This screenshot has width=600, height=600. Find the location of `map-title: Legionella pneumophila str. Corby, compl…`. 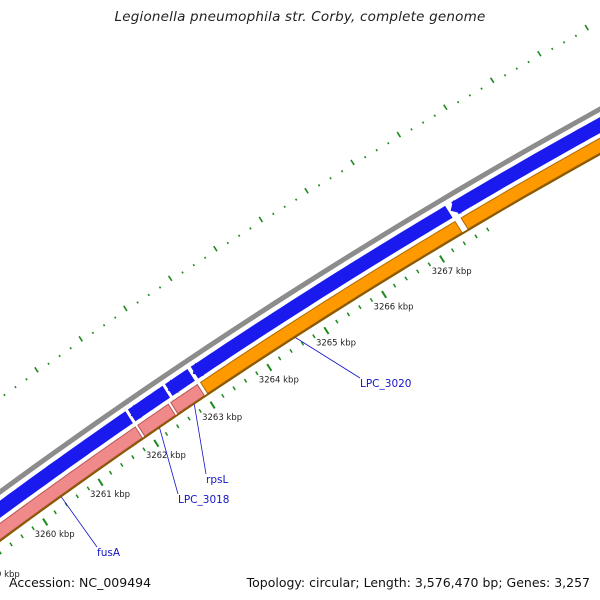

map-title: Legionella pneumophila str. Corby, compl… is located at coordinates (300, 17).